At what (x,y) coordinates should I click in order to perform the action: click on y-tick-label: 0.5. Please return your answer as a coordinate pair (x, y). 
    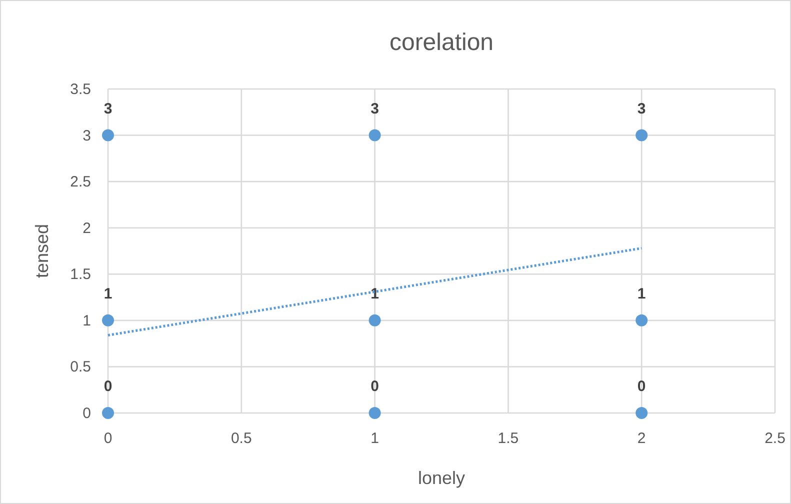
    Looking at the image, I should click on (80, 367).